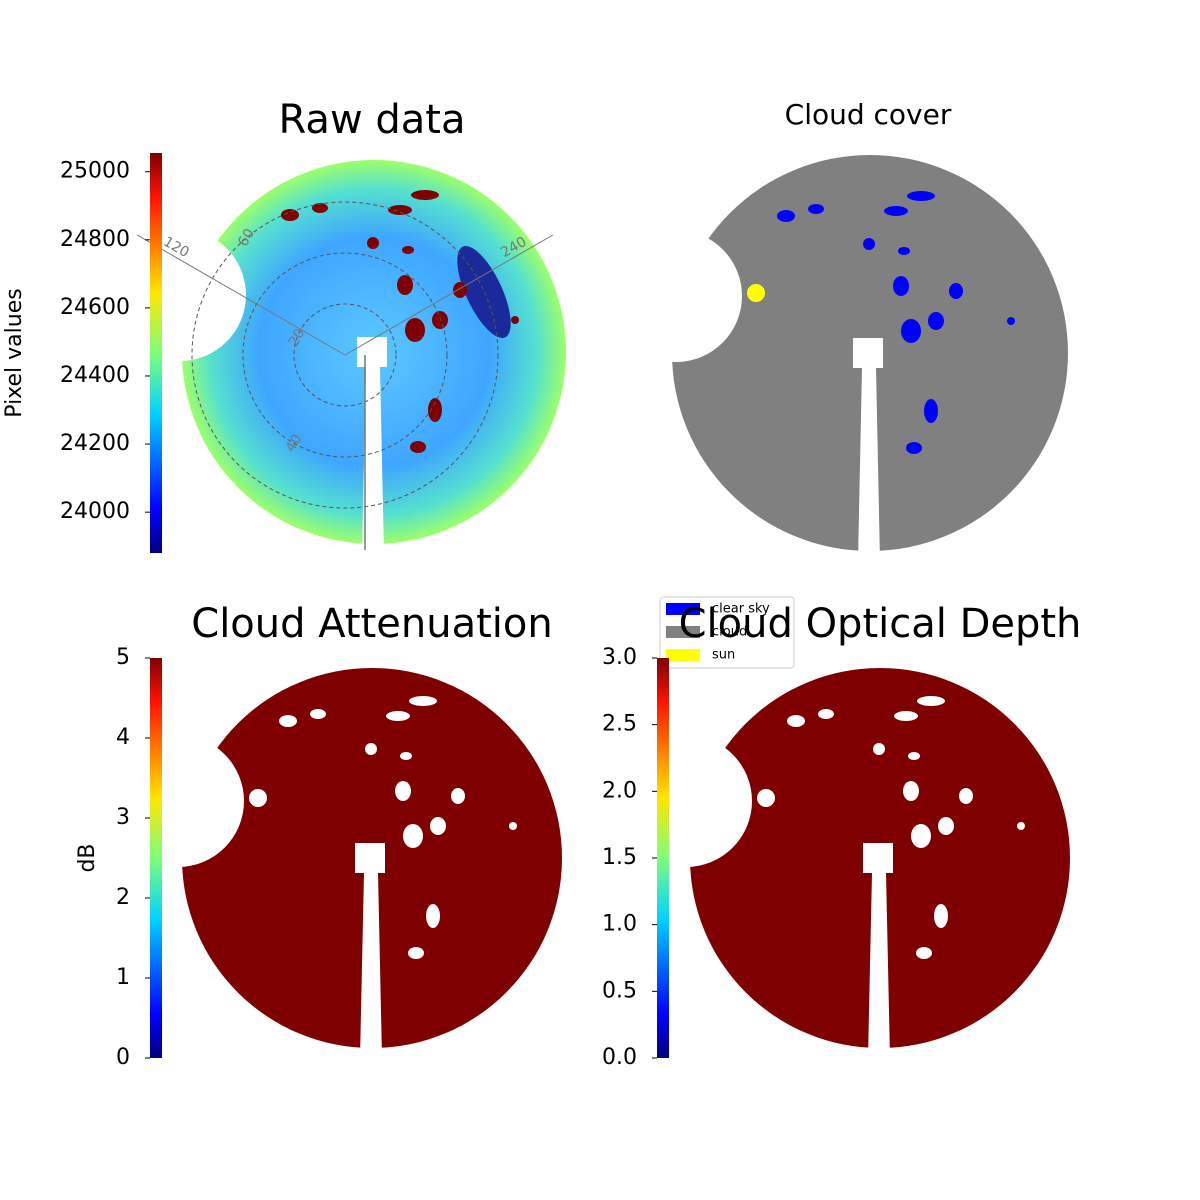  What do you see at coordinates (371, 624) in the screenshot?
I see `panel-title: Cloud Attenuation` at bounding box center [371, 624].